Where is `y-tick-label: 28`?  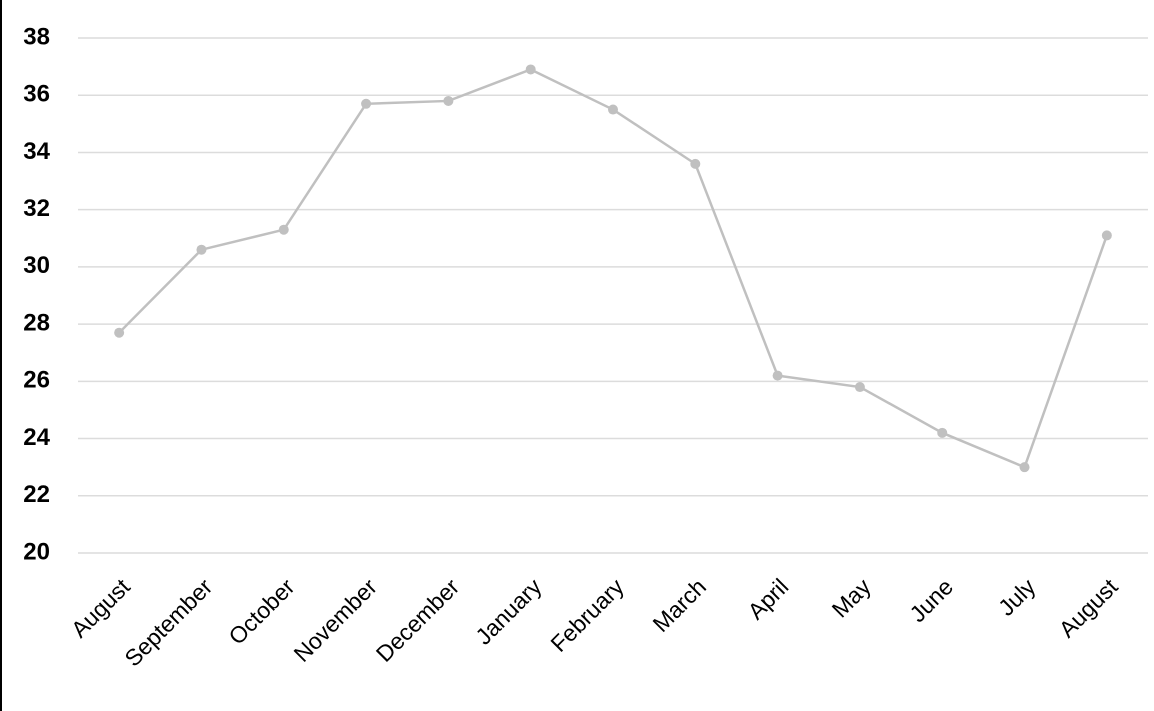 y-tick-label: 28 is located at coordinates (36, 322).